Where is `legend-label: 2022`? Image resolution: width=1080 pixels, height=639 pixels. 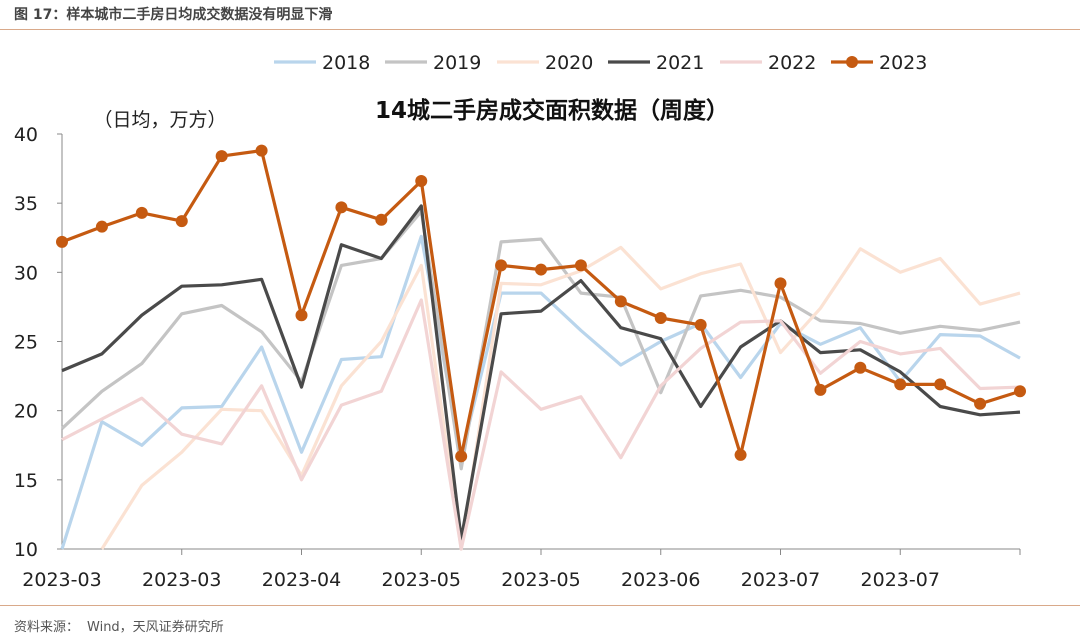
legend-label: 2022 is located at coordinates (792, 63).